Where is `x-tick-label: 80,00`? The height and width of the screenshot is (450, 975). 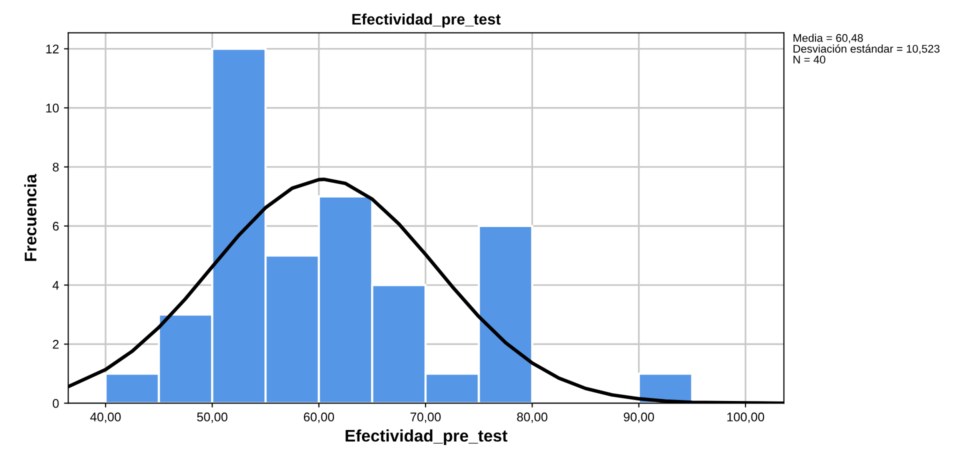 x-tick-label: 80,00 is located at coordinates (532, 417).